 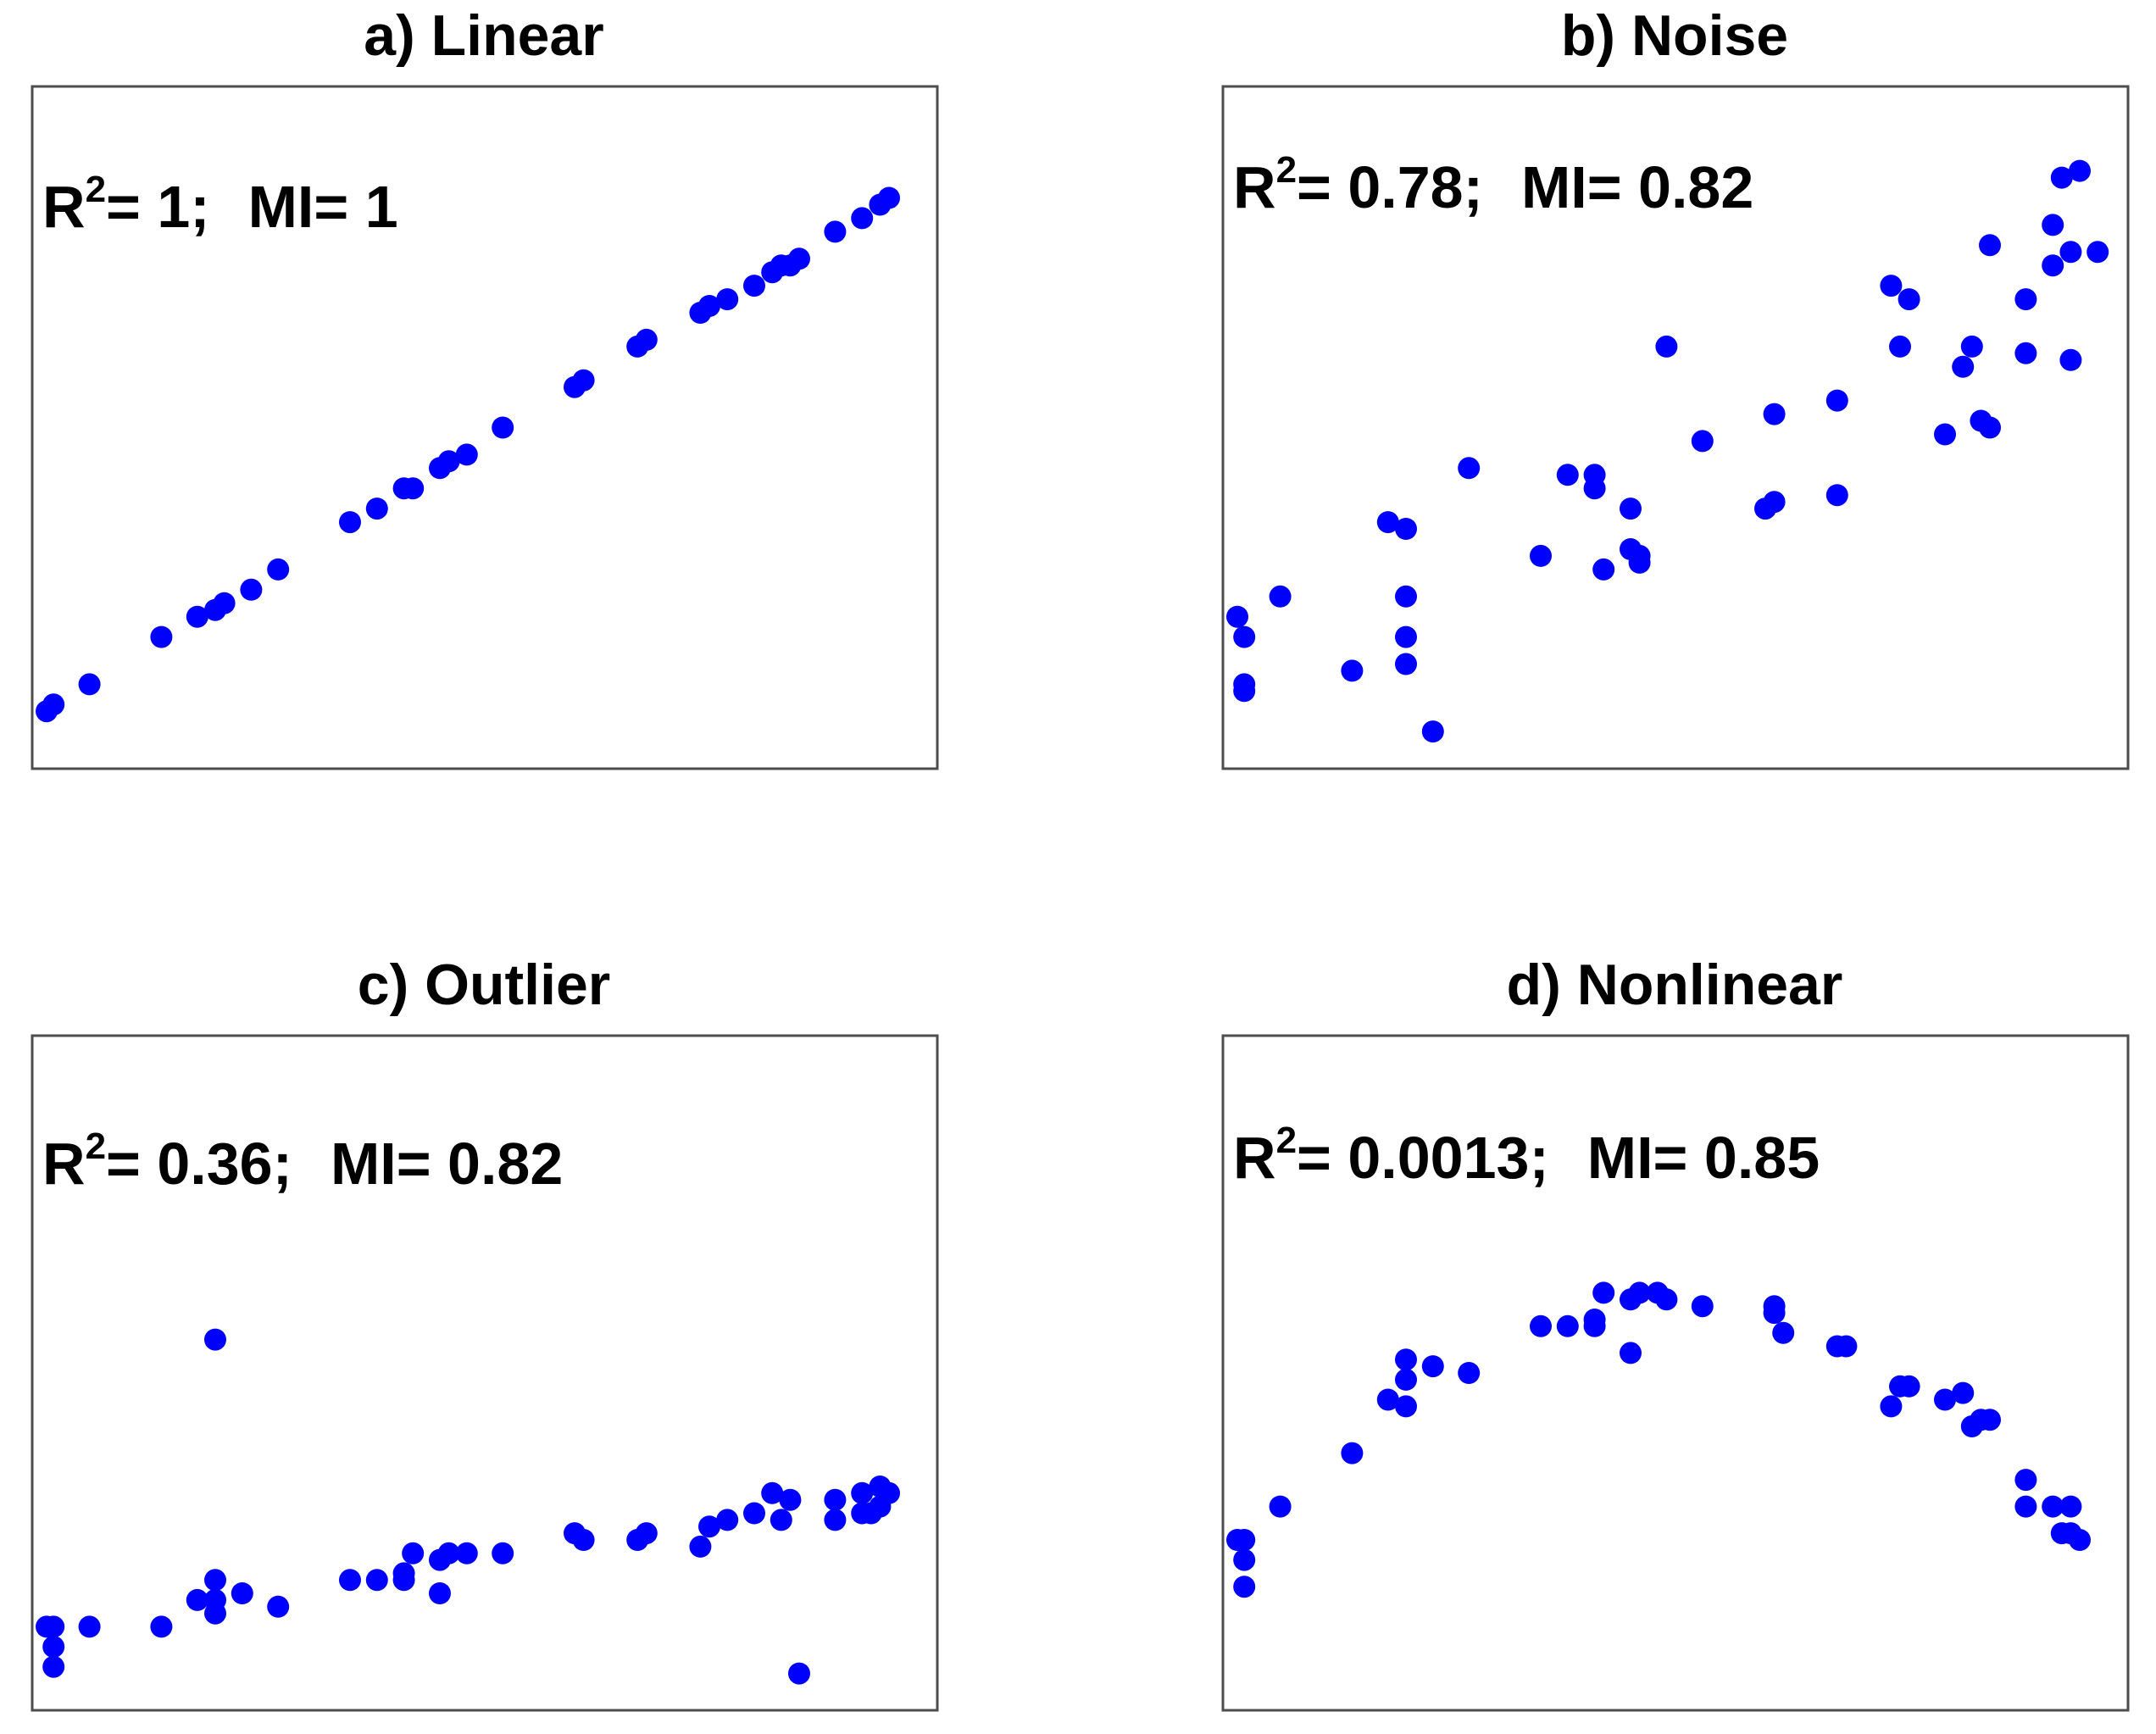 What do you see at coordinates (1493, 185) in the screenshot?
I see `panel-b-stats: R2= 0.78; MI= 0.82` at bounding box center [1493, 185].